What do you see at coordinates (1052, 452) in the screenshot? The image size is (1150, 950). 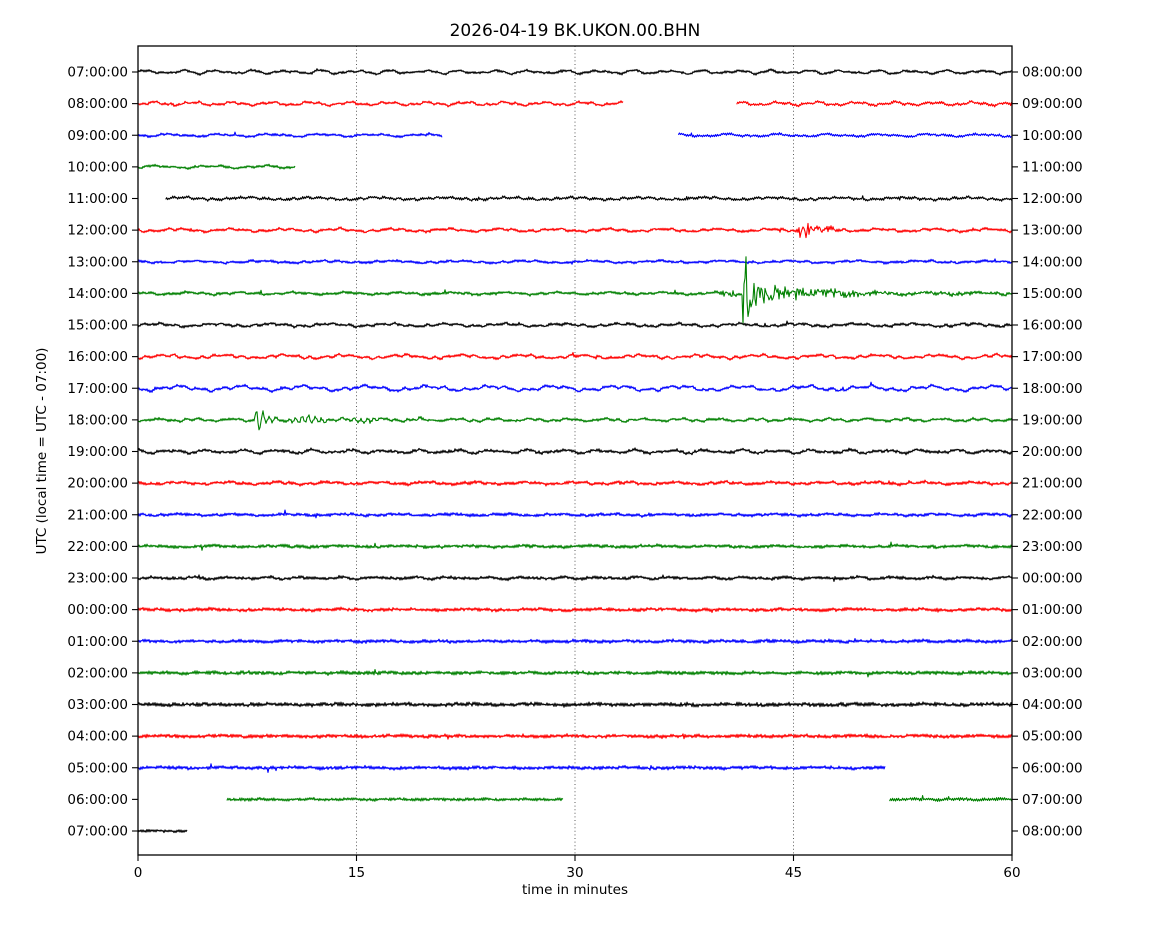 I see `y-tick-label-right: 20:00:00` at bounding box center [1052, 452].